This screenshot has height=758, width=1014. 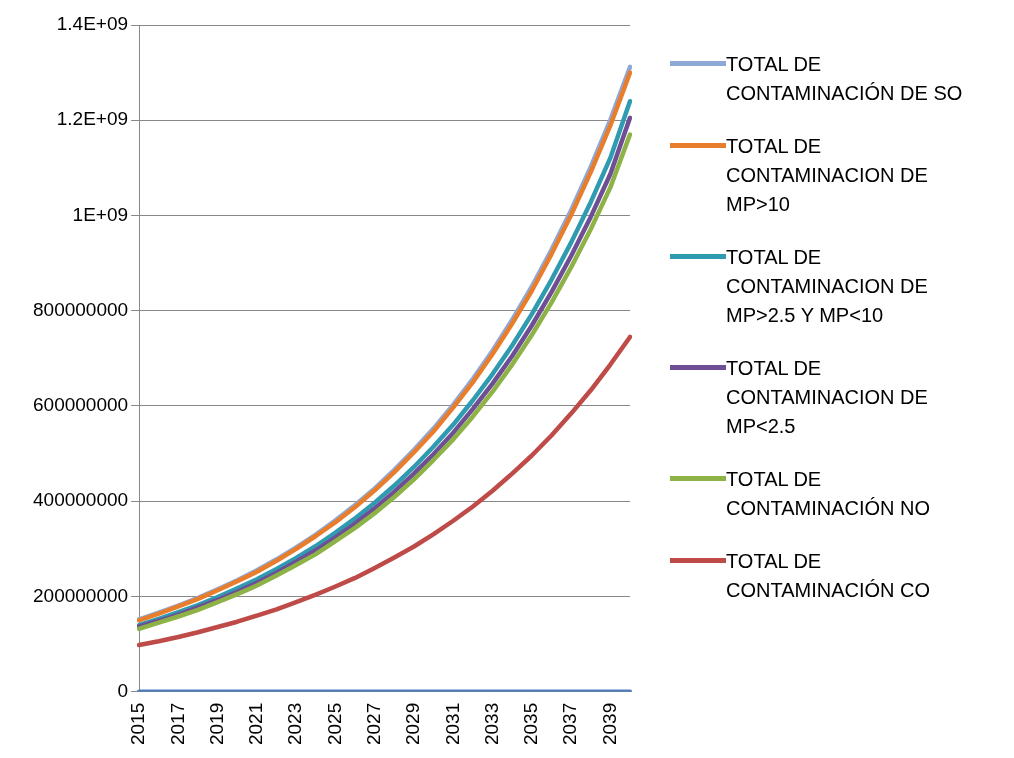 I want to click on y-tick-label: 1E+09, so click(x=100, y=214).